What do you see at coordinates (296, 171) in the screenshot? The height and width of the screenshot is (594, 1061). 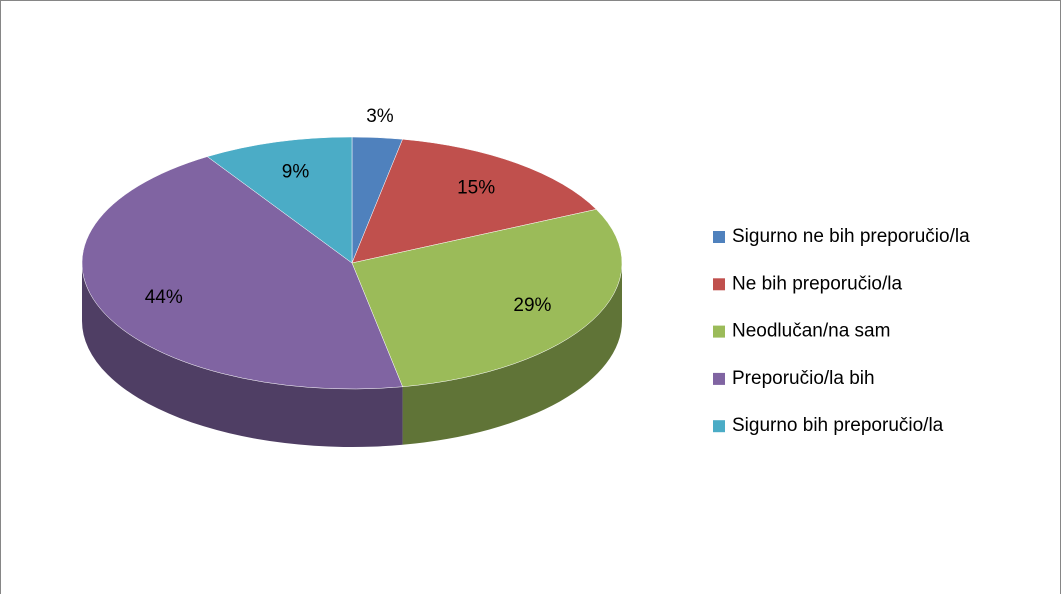 I see `data-label: 9%` at bounding box center [296, 171].